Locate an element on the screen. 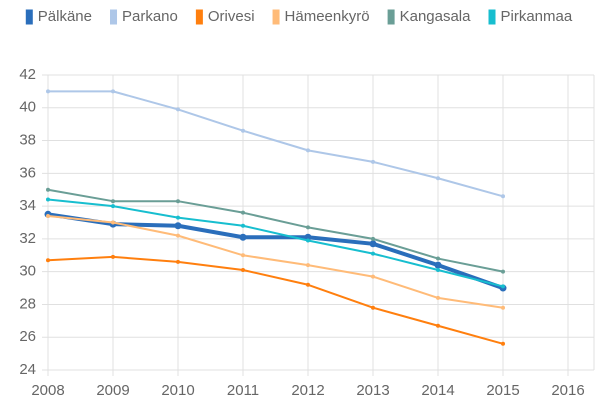 This screenshot has width=598, height=403. legend-item: Pälkäne is located at coordinates (58, 16).